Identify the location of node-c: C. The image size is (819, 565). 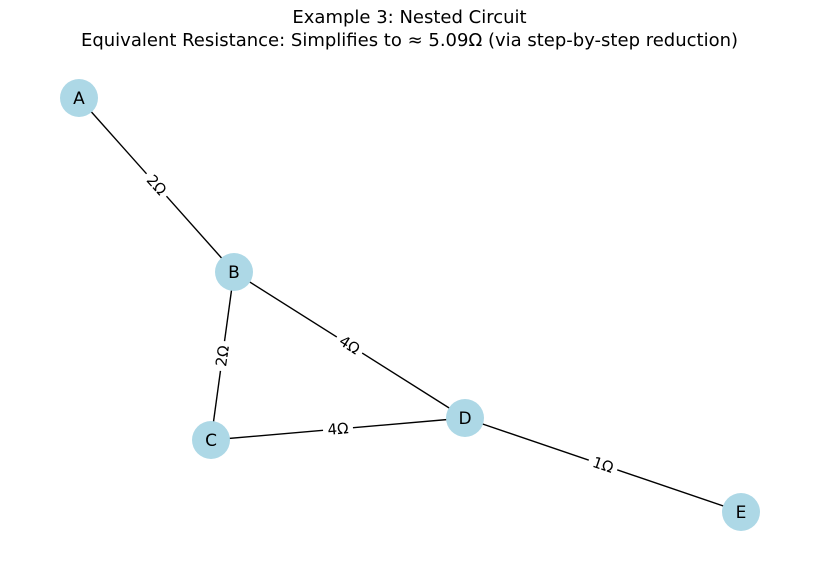
(211, 440).